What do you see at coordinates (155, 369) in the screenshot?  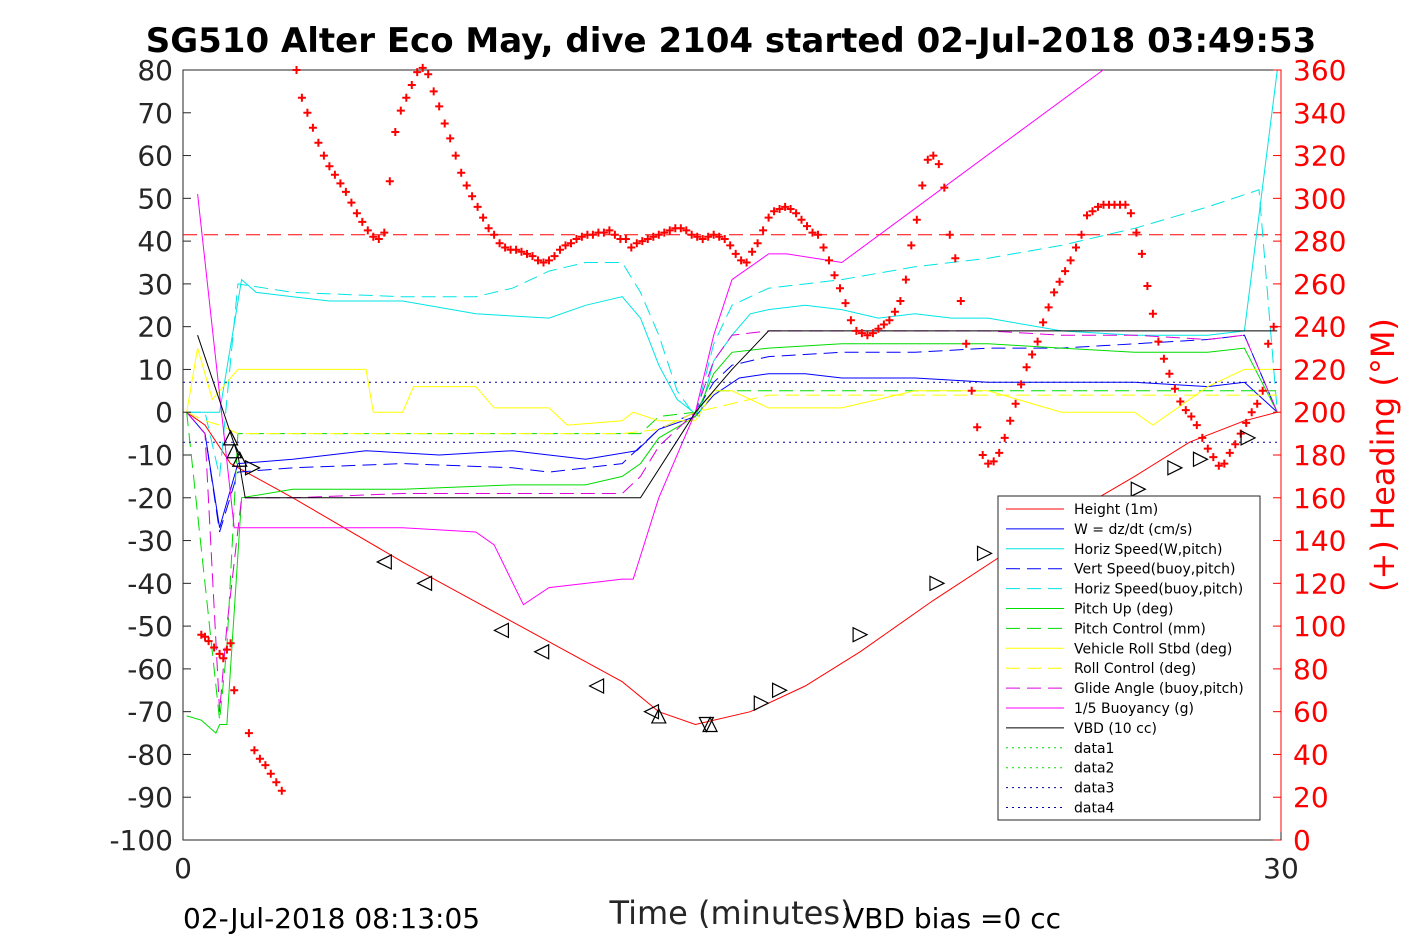 I see `left-tick-label: 10` at bounding box center [155, 369].